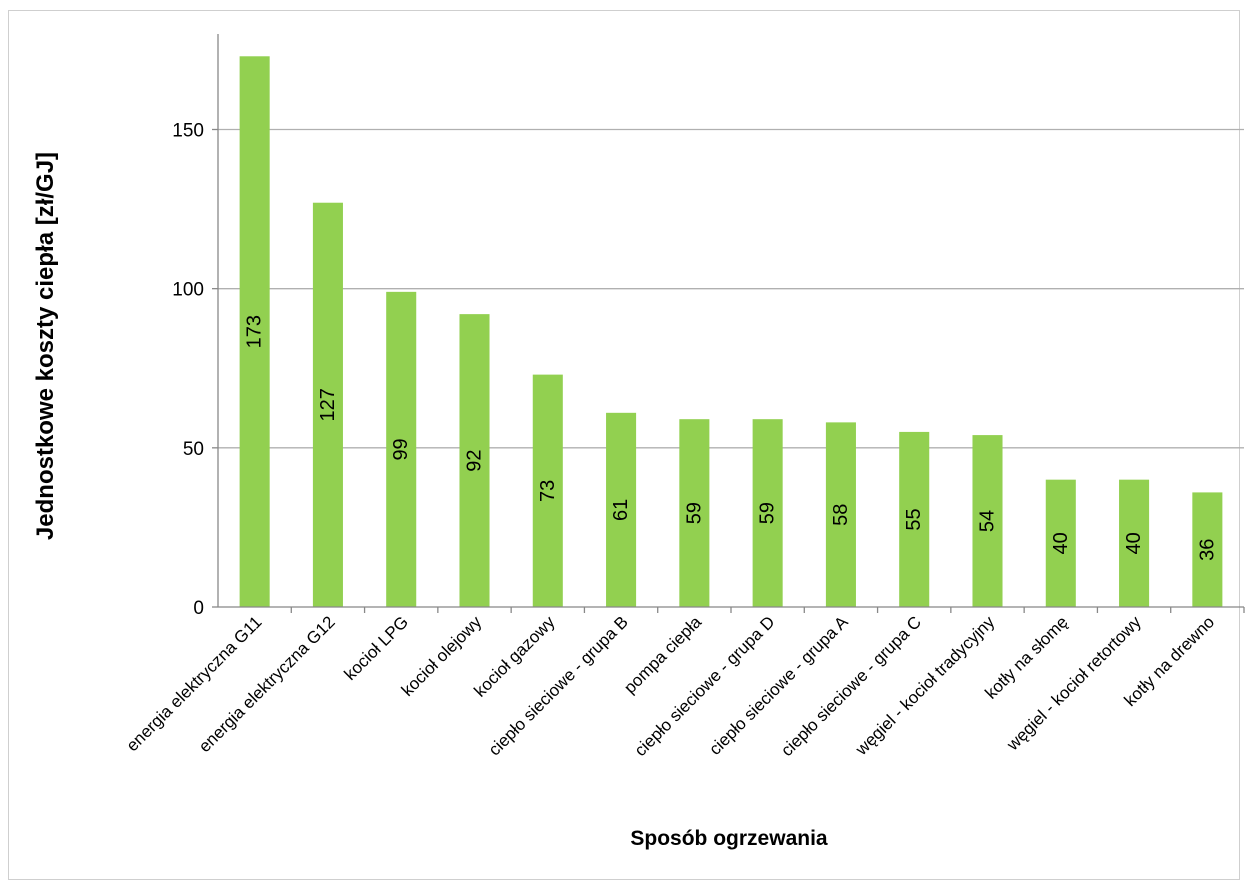 The height and width of the screenshot is (890, 1252). What do you see at coordinates (194, 683) in the screenshot?
I see `x-tick-label: energia elektryczna G11` at bounding box center [194, 683].